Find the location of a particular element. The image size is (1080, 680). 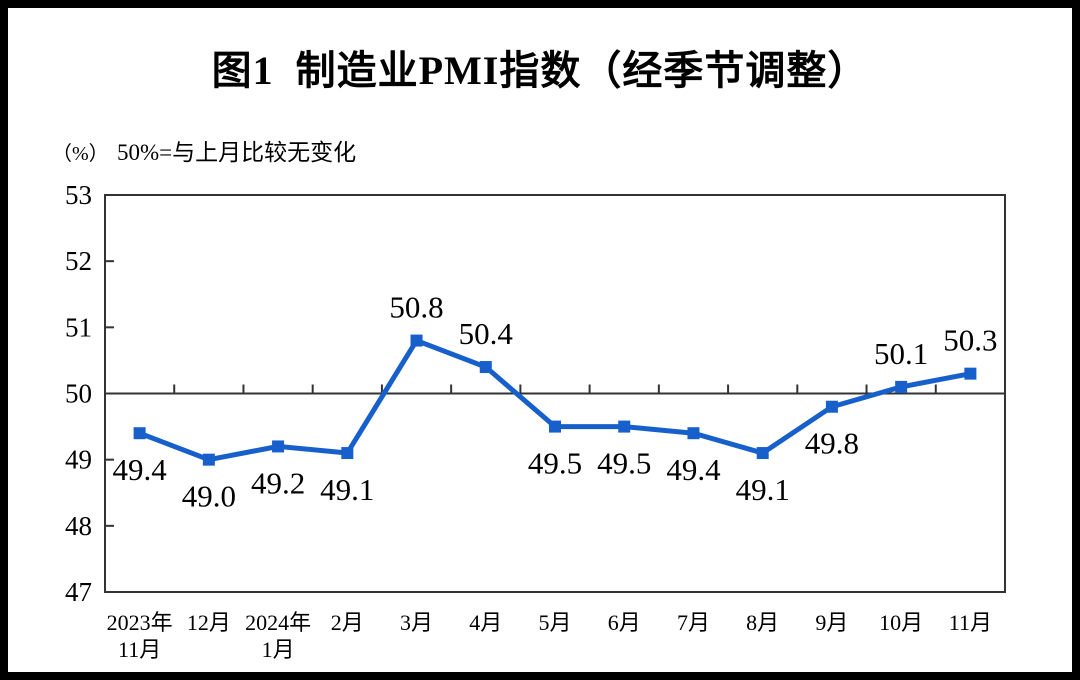

x-tick-label: 8月 is located at coordinates (762, 622).